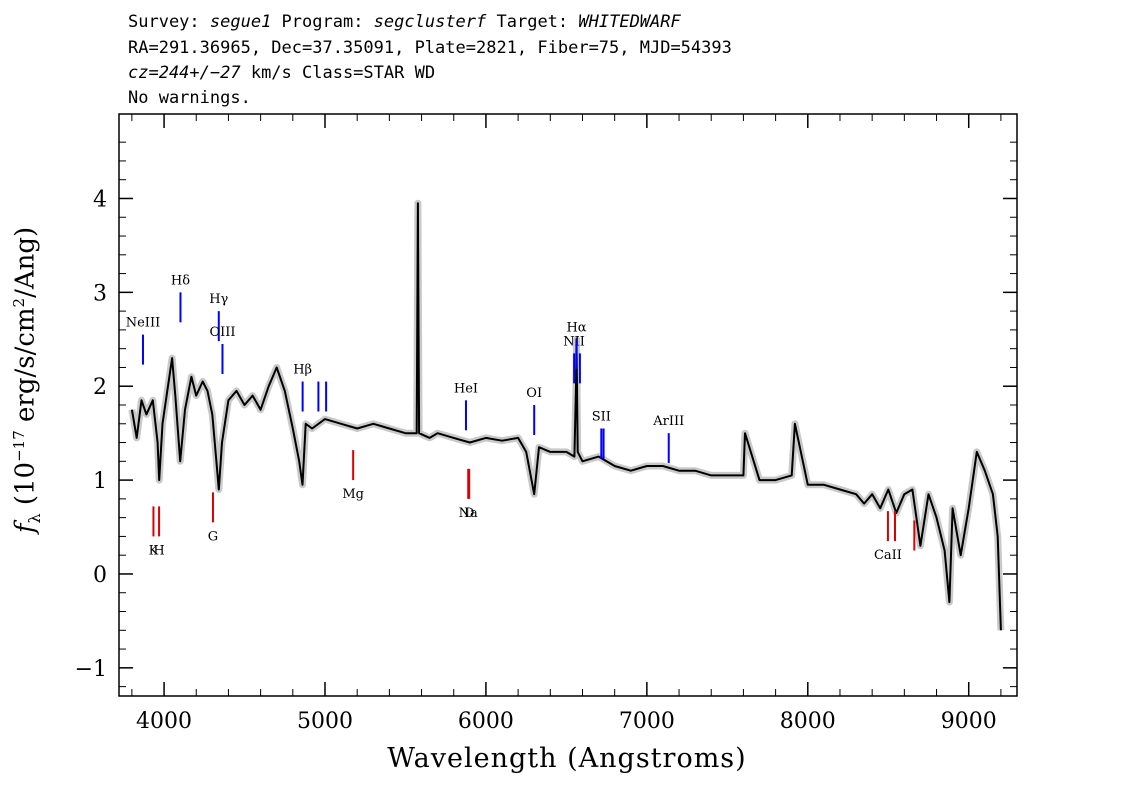  I want to click on line-label: NeIII, so click(143, 323).